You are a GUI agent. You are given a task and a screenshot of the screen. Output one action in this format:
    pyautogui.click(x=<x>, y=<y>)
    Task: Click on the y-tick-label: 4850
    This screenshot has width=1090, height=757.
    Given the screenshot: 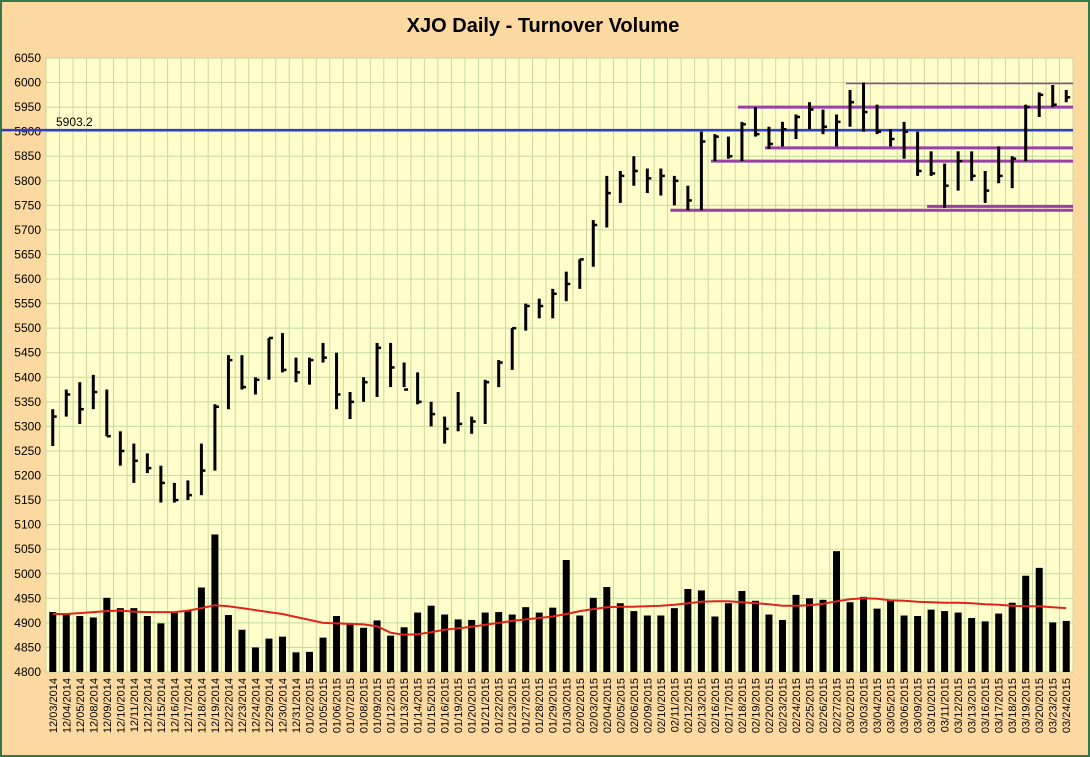 What is the action you would take?
    pyautogui.click(x=27, y=647)
    